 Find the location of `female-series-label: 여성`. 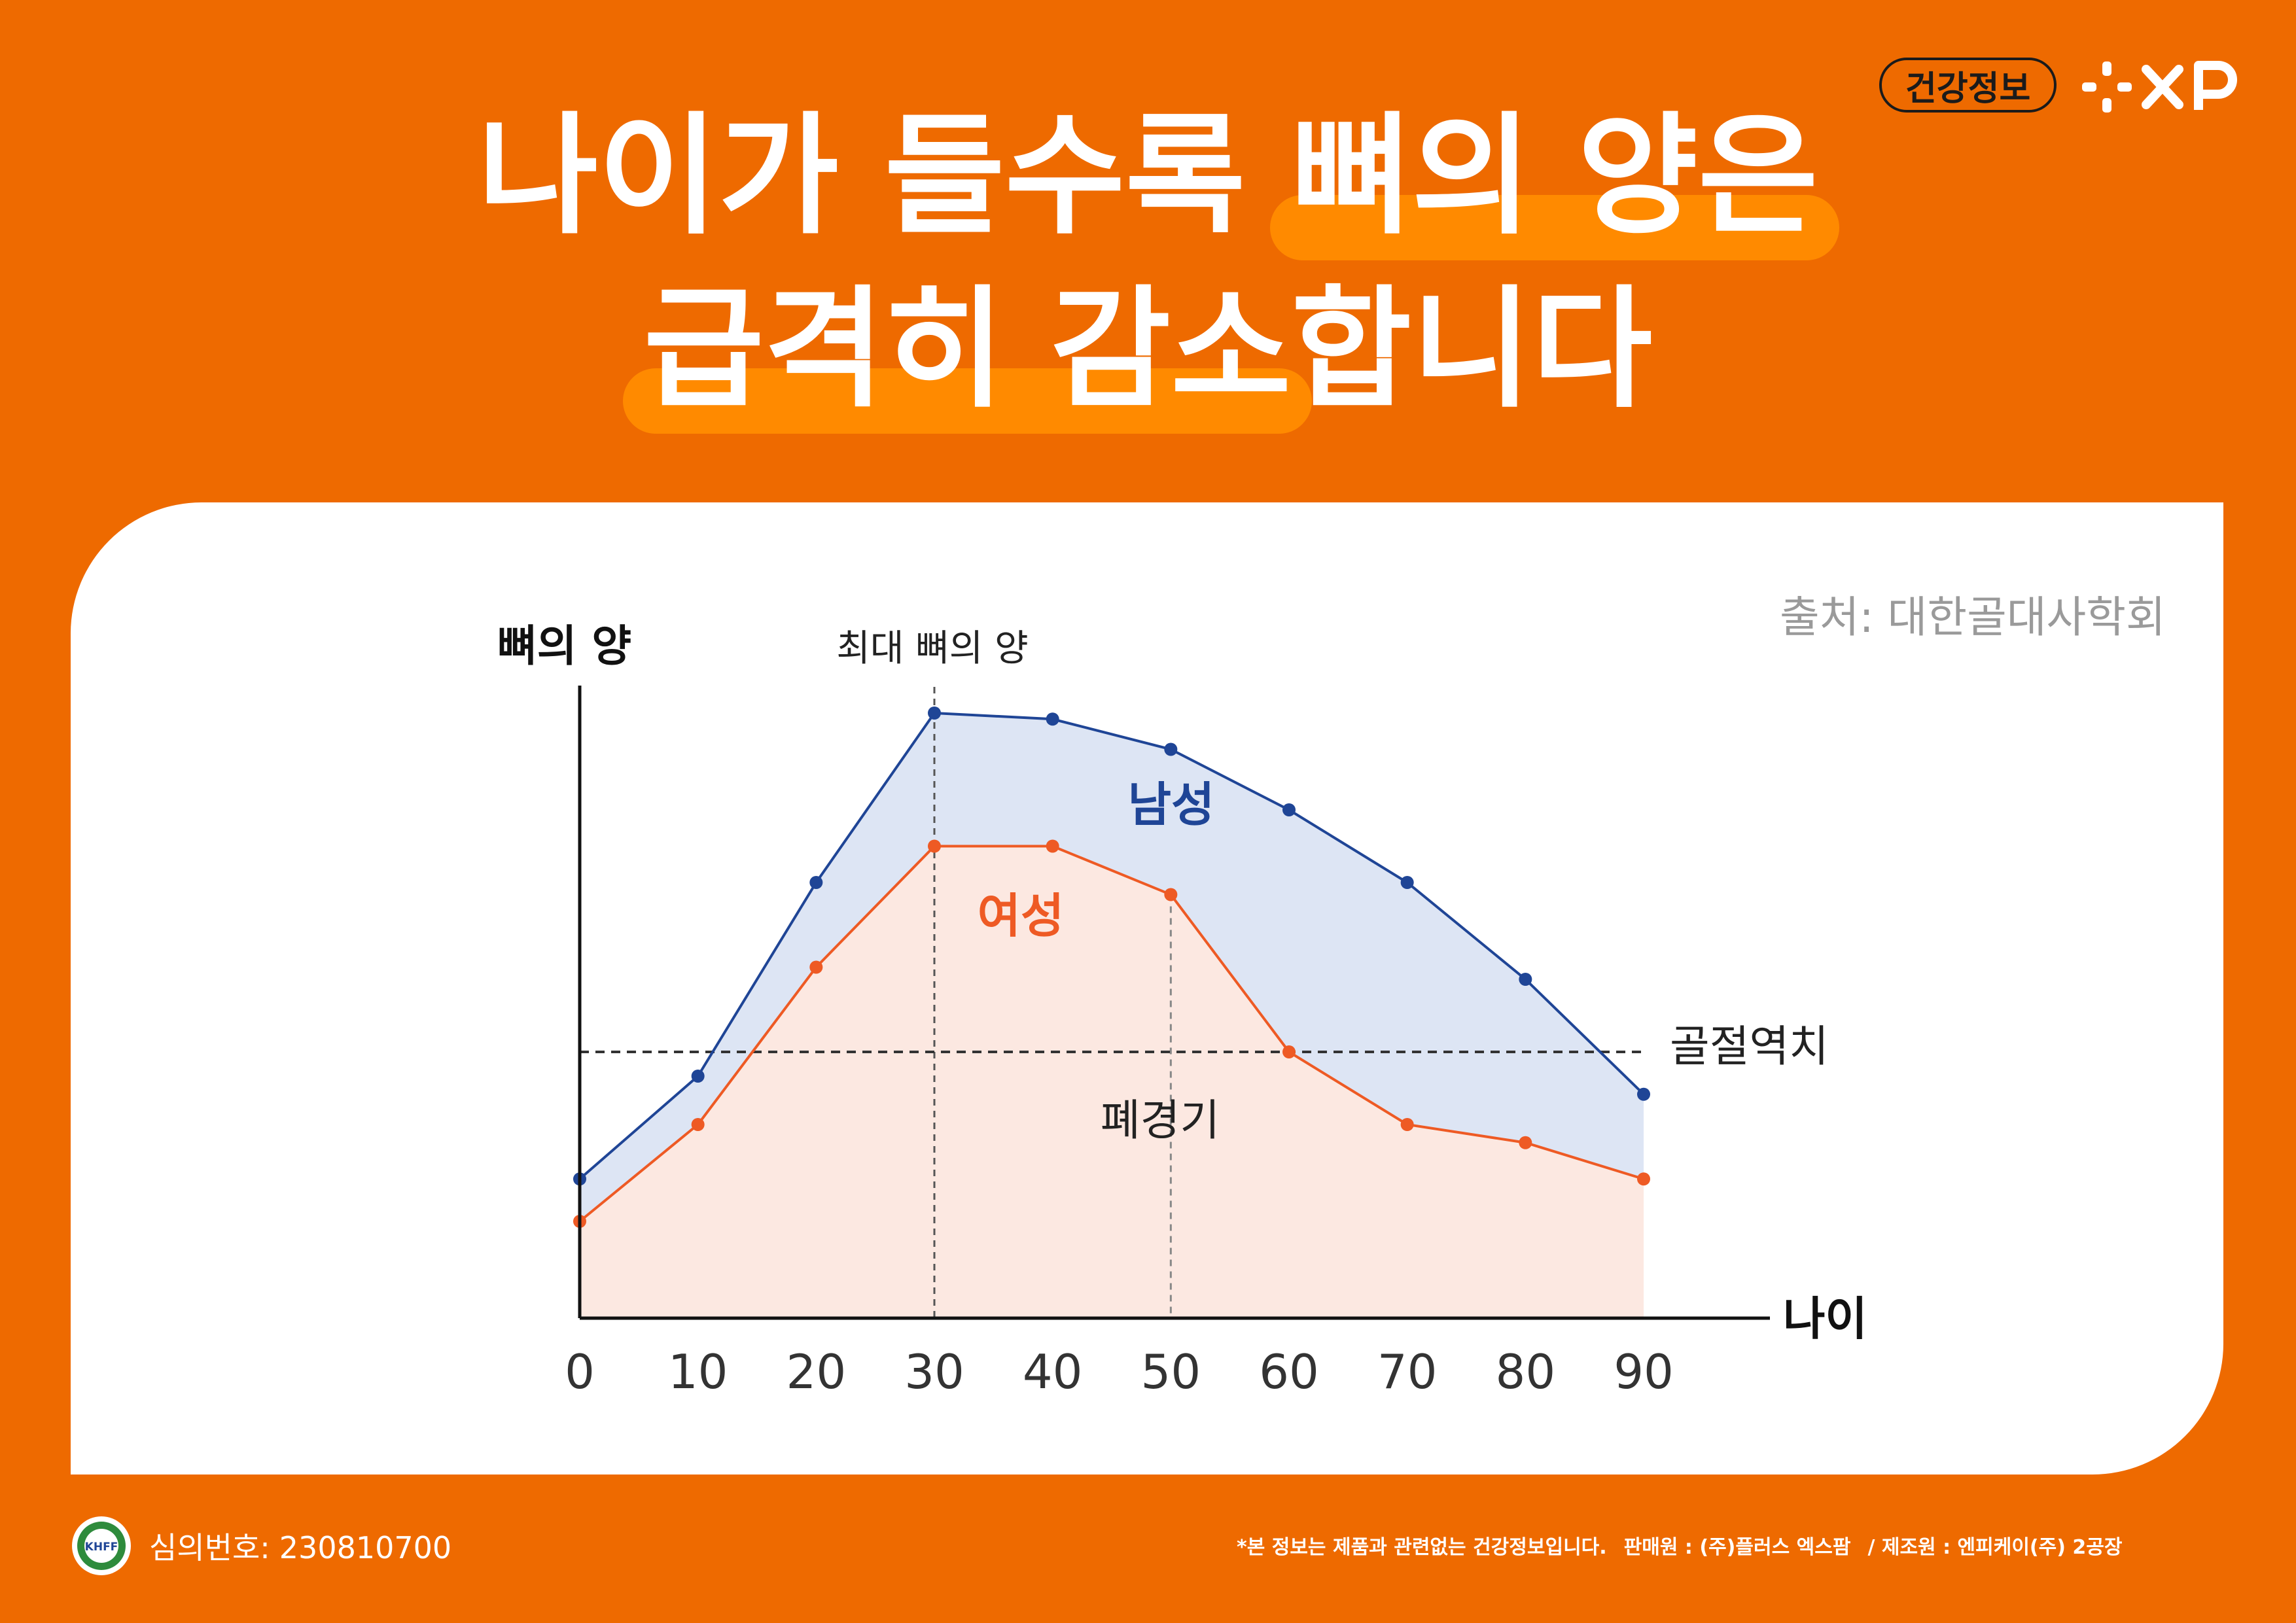

female-series-label: 여성 is located at coordinates (1021, 916).